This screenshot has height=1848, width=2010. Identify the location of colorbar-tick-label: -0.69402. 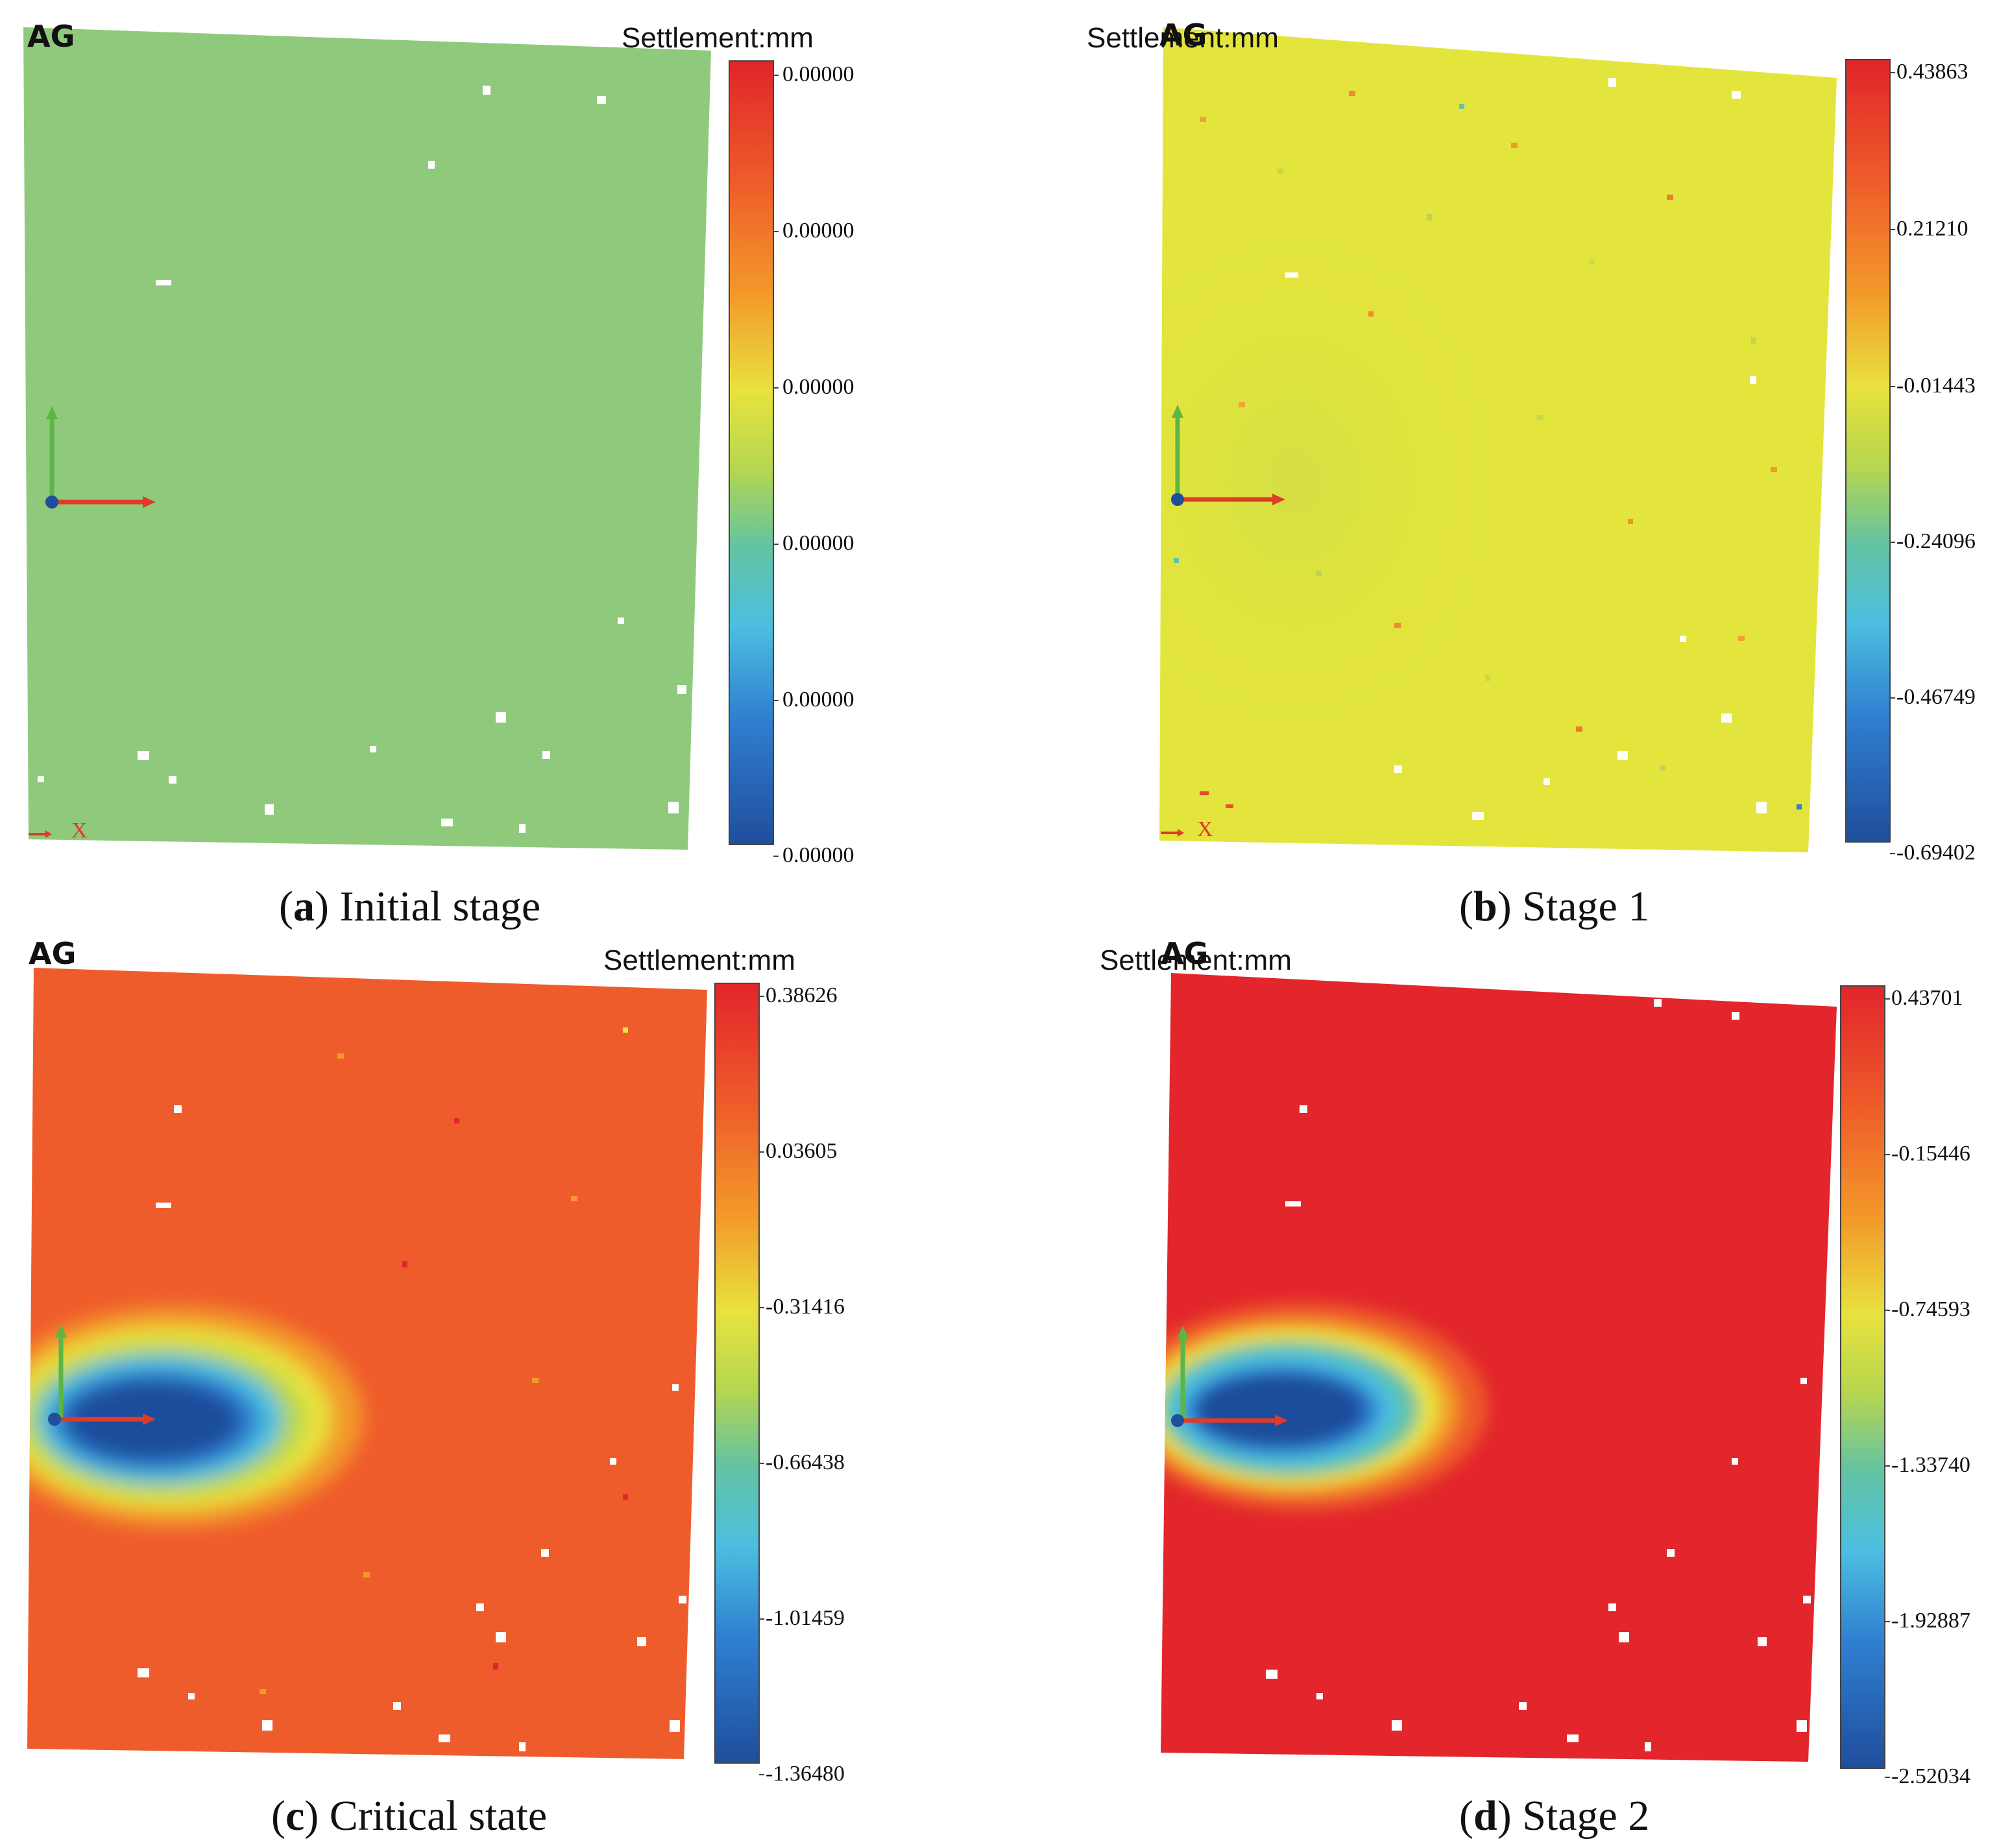
(1936, 853).